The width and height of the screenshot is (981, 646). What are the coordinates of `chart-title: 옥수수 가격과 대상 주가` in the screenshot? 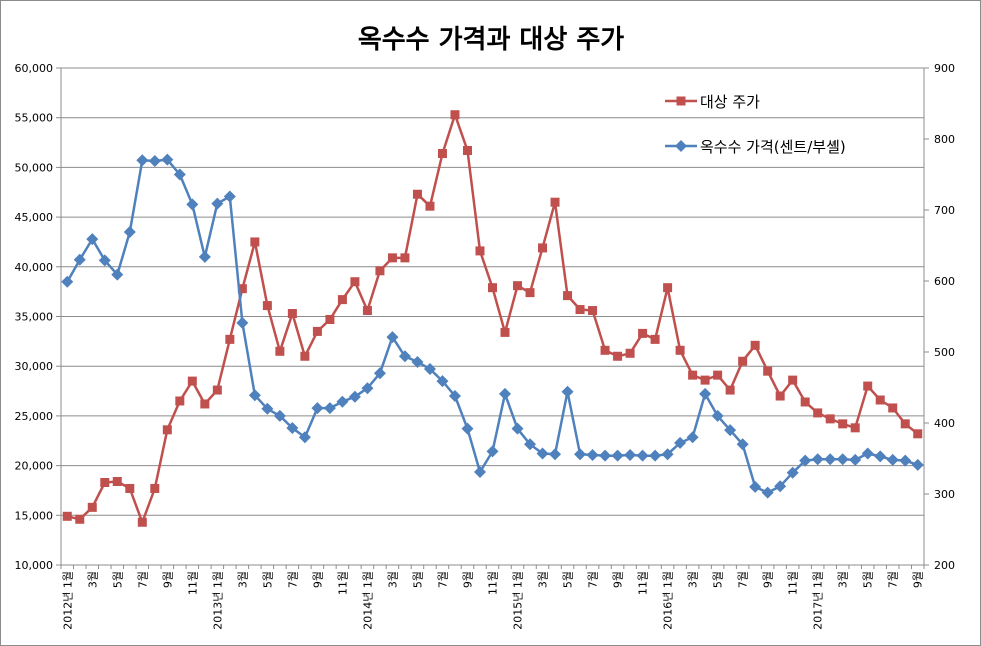 It's located at (491, 40).